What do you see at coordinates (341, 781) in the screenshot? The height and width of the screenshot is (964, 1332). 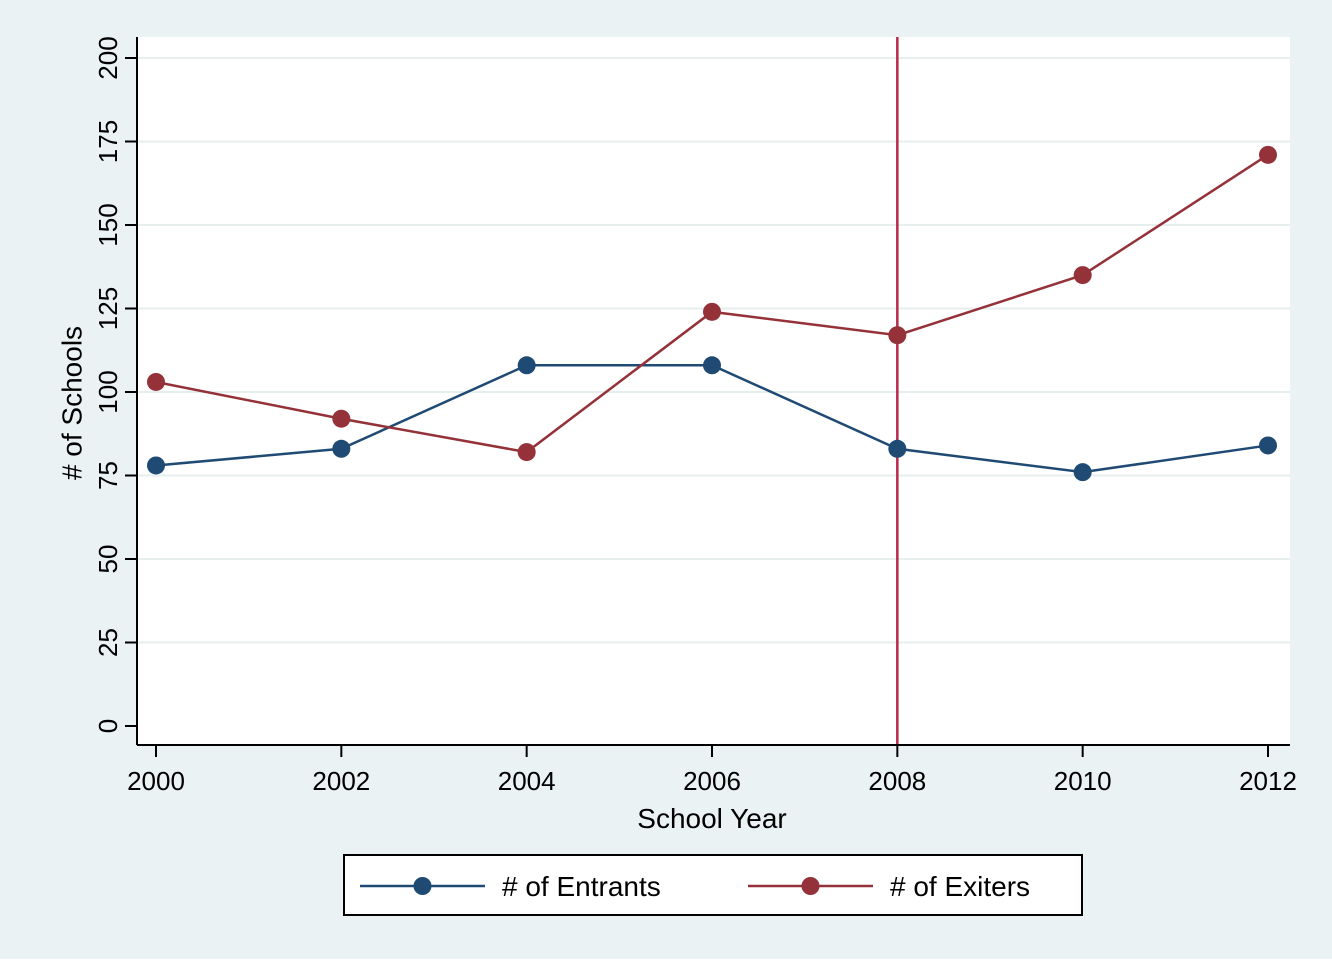 I see `x-tick-label: 2002` at bounding box center [341, 781].